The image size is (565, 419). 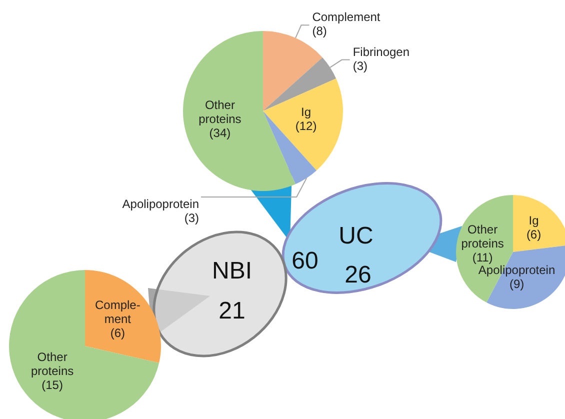 I want to click on slice-label: Complement, so click(x=346, y=17).